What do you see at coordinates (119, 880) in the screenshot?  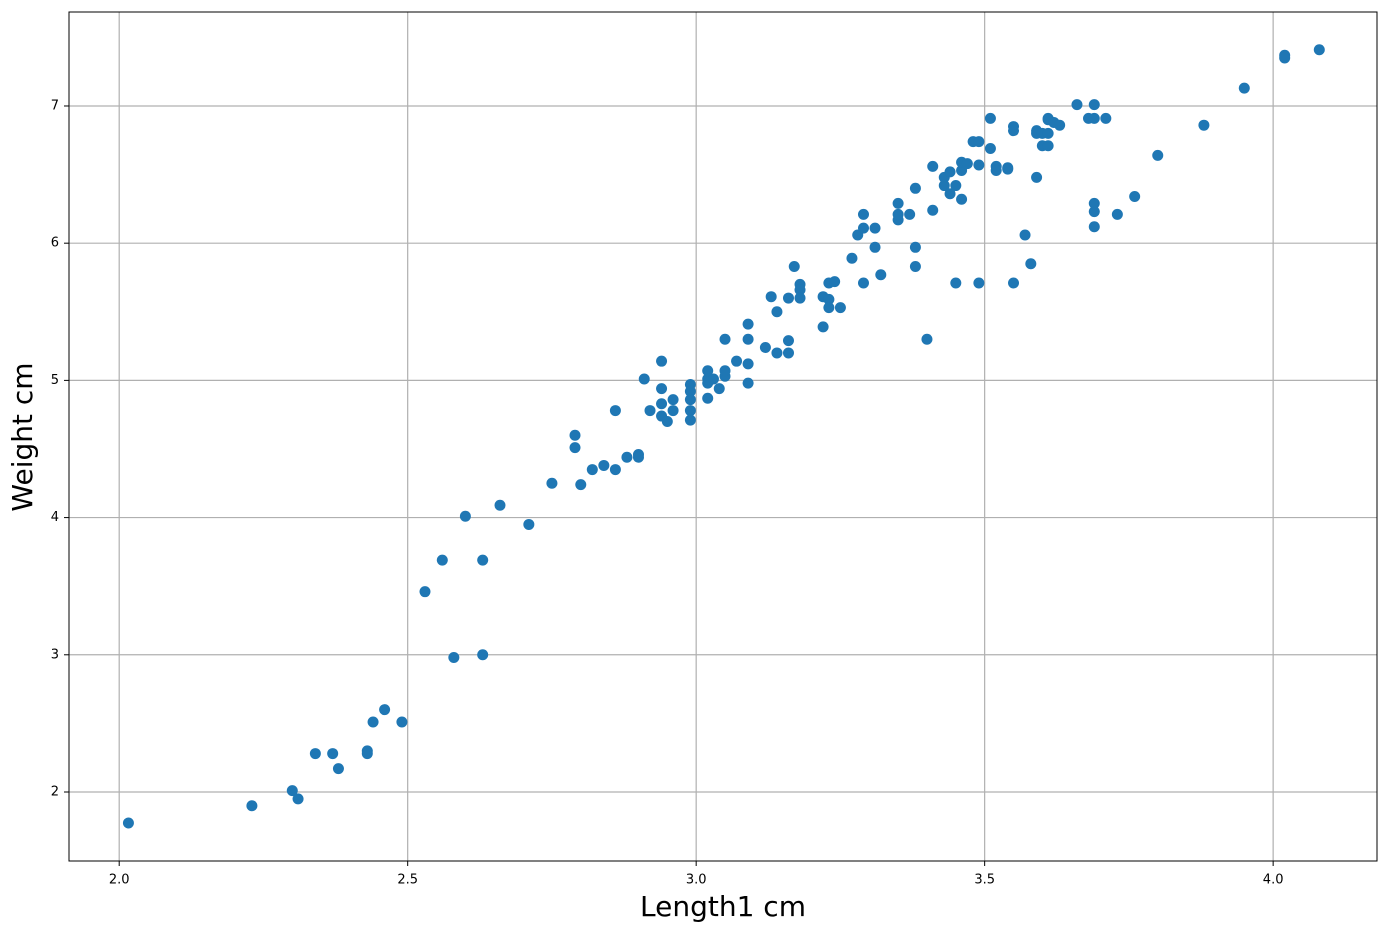 I see `x-tick-label: 2.0` at bounding box center [119, 880].